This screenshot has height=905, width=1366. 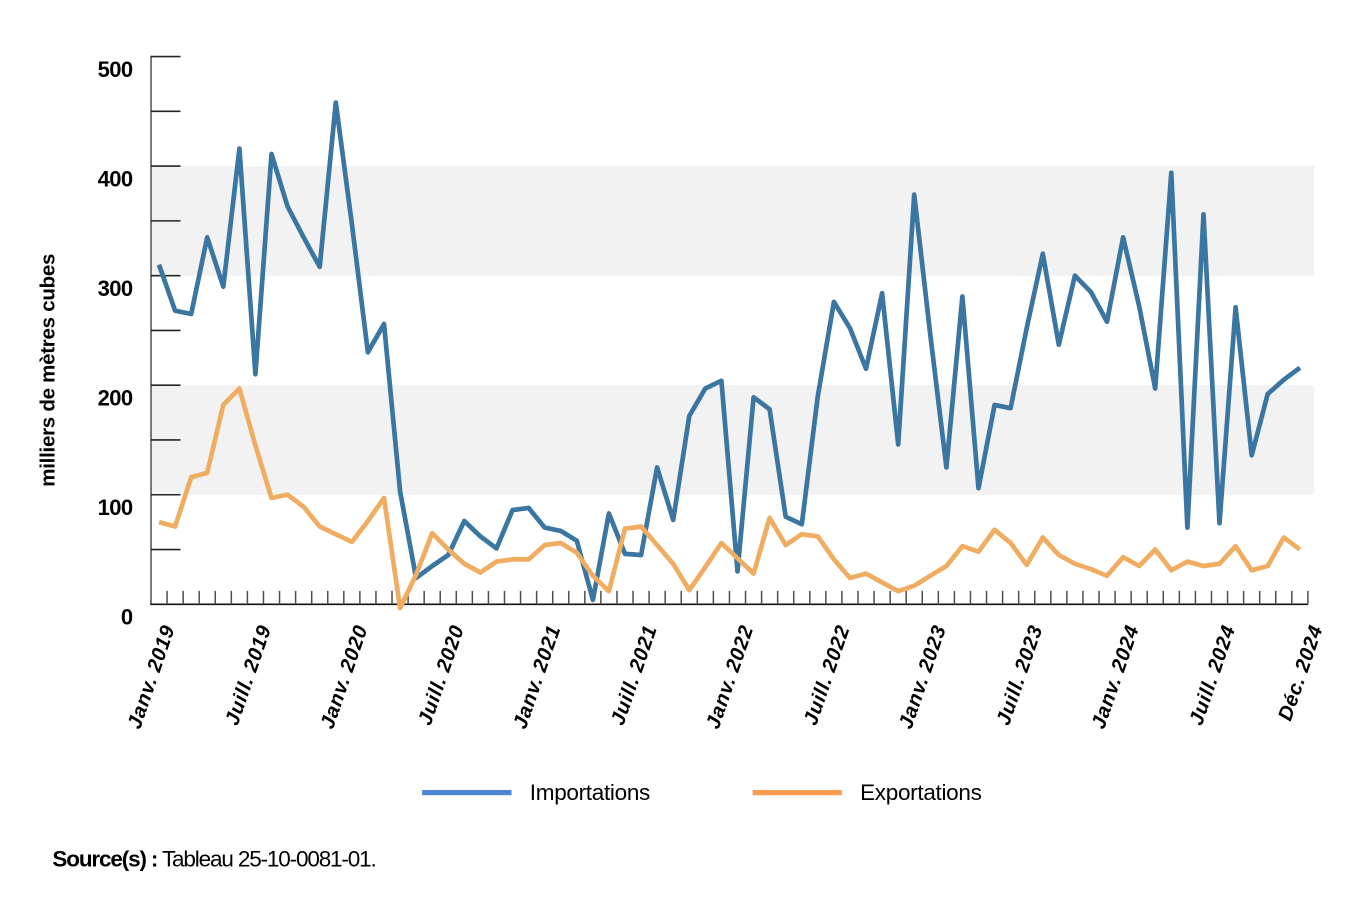 I want to click on svg-text: 0, so click(x=127, y=617).